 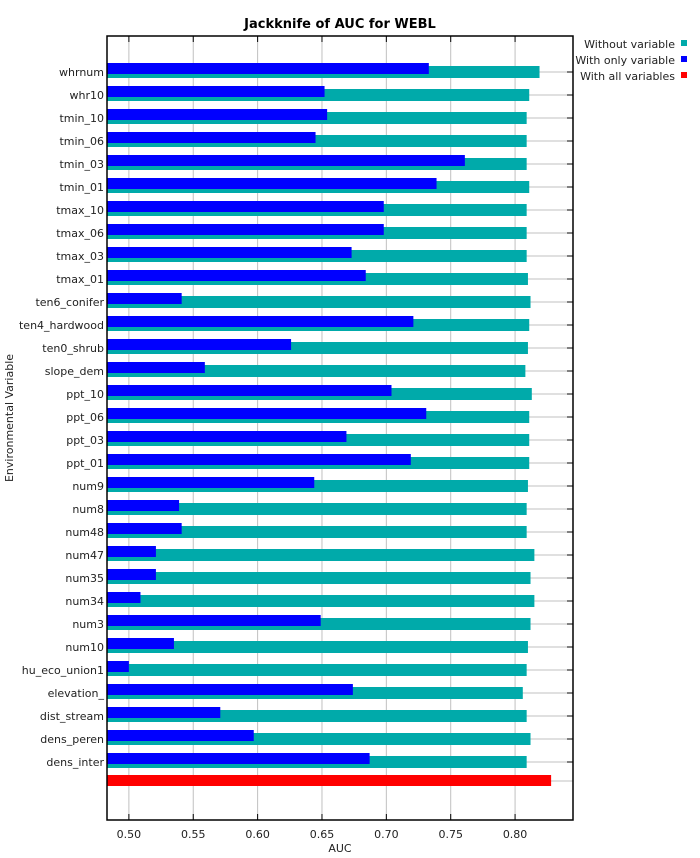 What do you see at coordinates (85, 417) in the screenshot?
I see `category-label: ppt_06` at bounding box center [85, 417].